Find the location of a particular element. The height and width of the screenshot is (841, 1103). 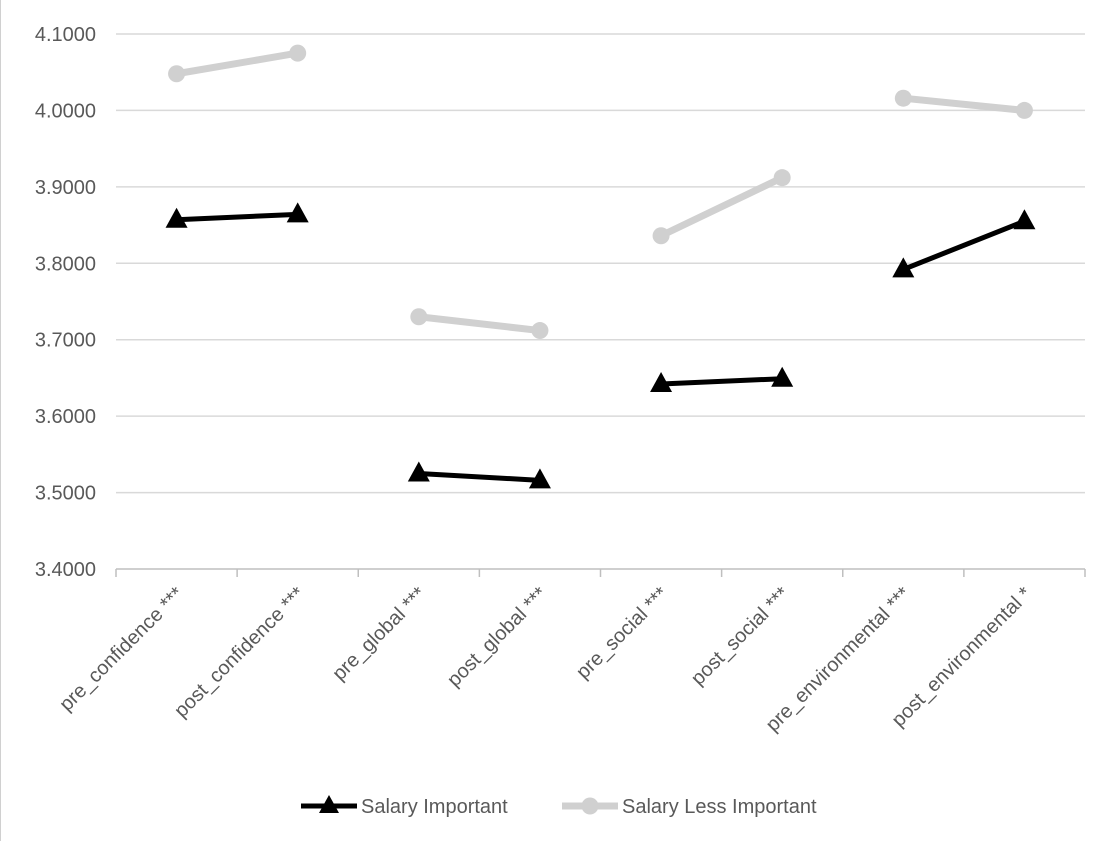

y-axis-tick-label: 3.8000 is located at coordinates (65, 264).